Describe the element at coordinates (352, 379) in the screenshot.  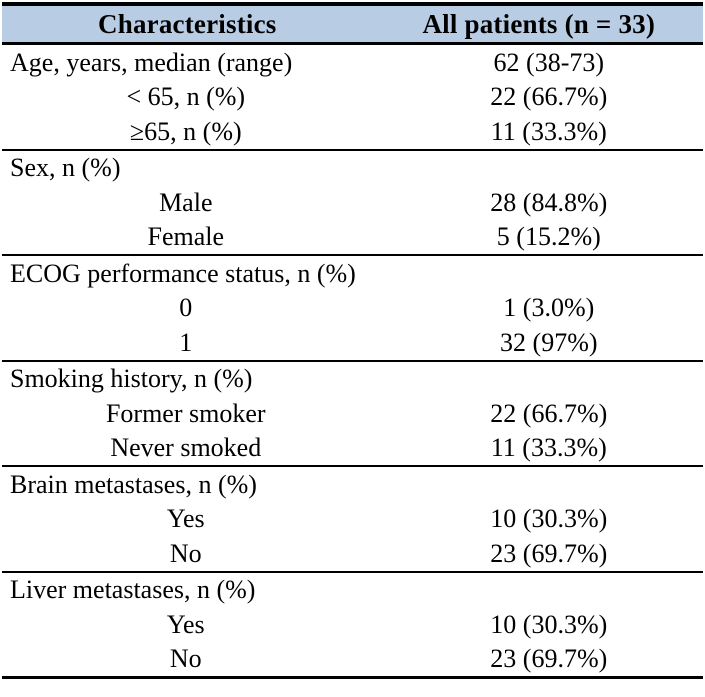
I see `table-row-smoking: Smoking history, n (%)` at that location.